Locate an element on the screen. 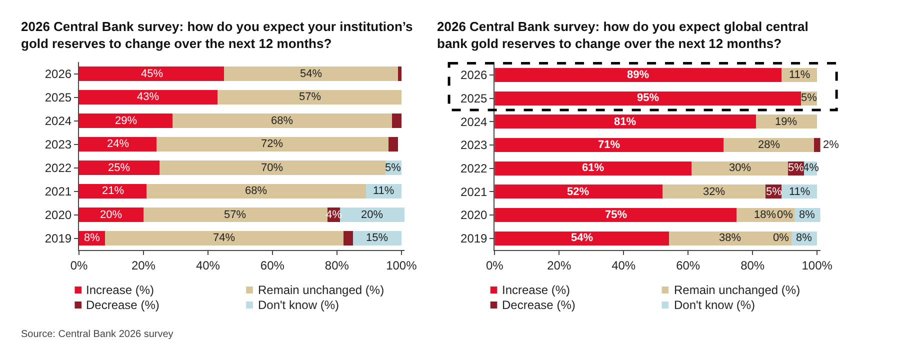 Image resolution: width=898 pixels, height=345 pixels. data-label: 2% is located at coordinates (831, 145).